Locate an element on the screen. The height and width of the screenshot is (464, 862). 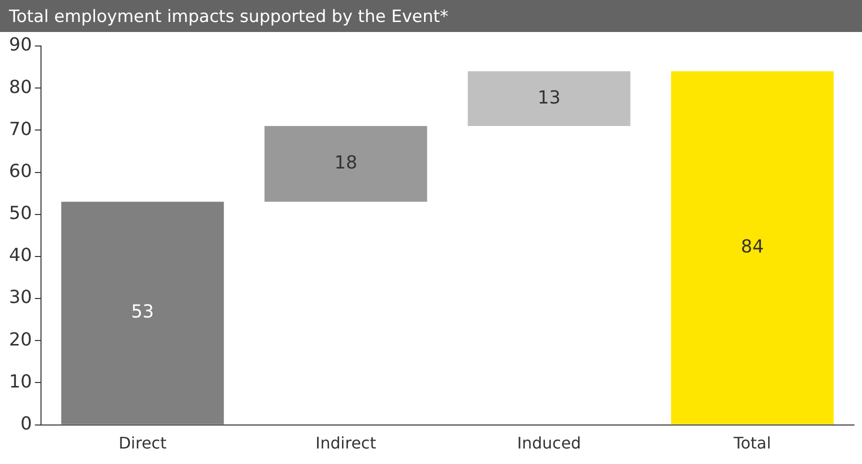
x-tick-label: Direct is located at coordinates (142, 443).